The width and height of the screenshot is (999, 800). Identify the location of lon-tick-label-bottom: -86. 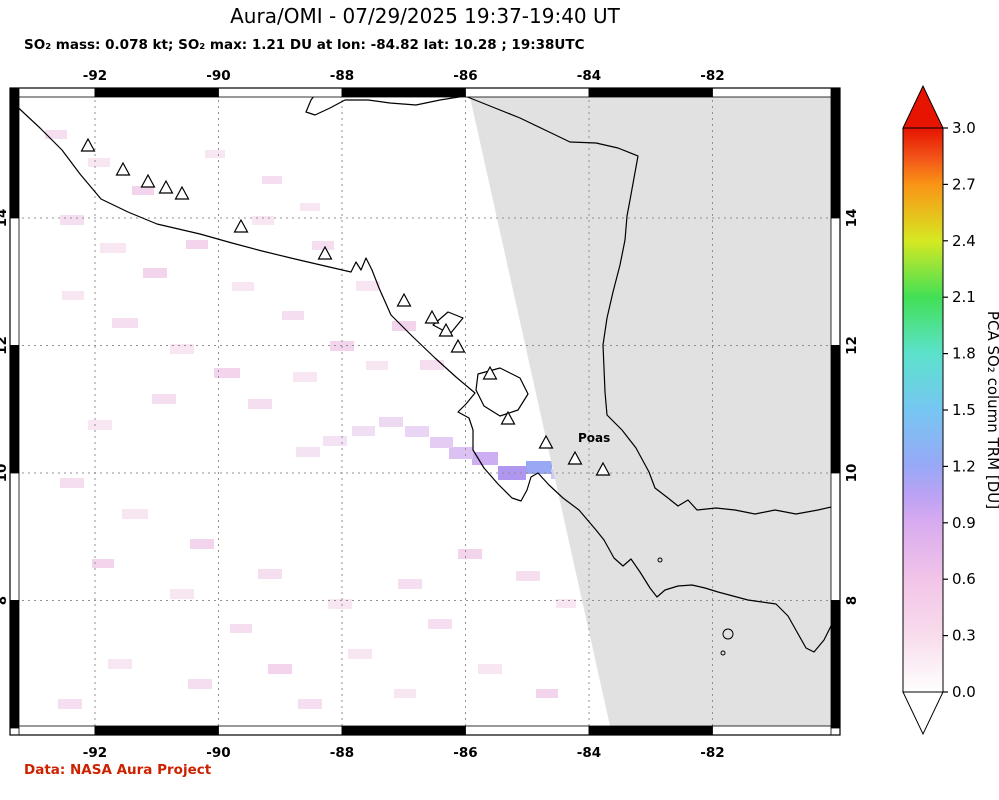
(465, 753).